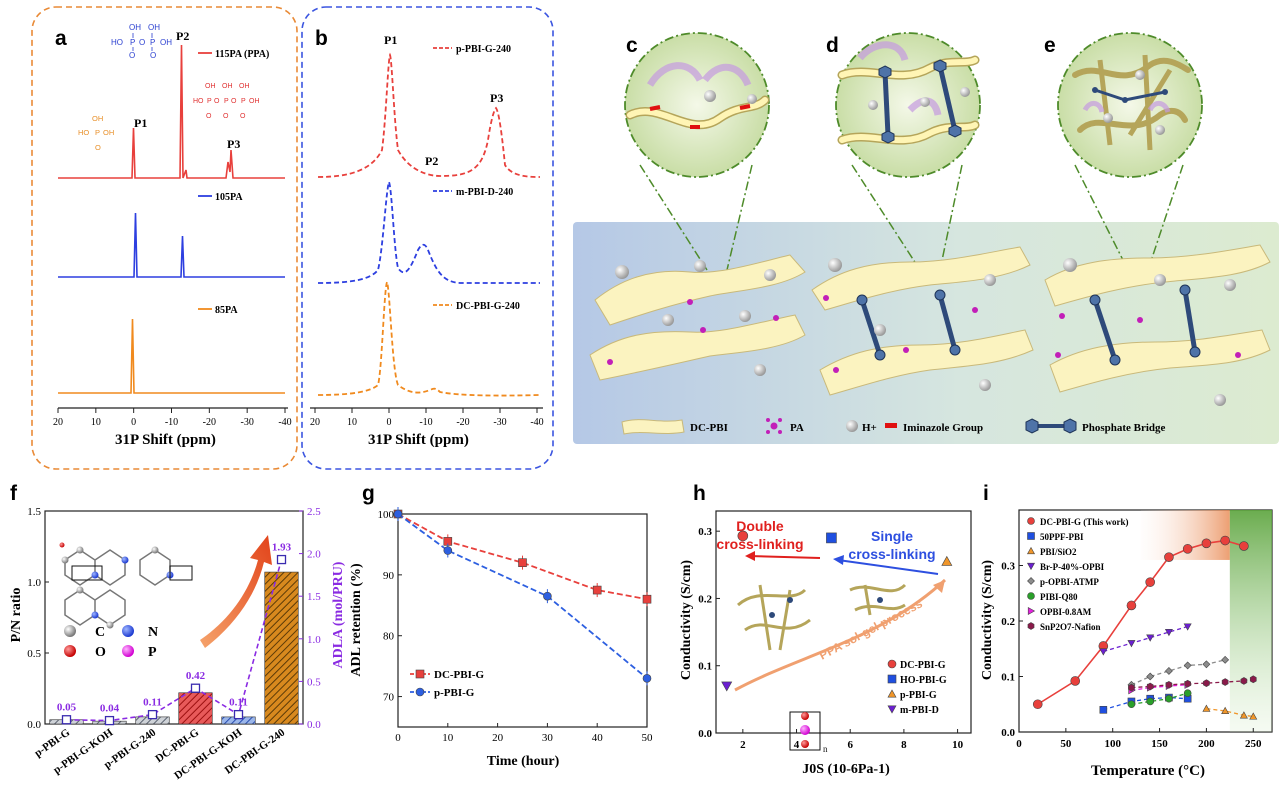 This screenshot has width=1282, height=804. Describe the element at coordinates (368, 493) in the screenshot. I see `panel-g-letter: g` at that location.